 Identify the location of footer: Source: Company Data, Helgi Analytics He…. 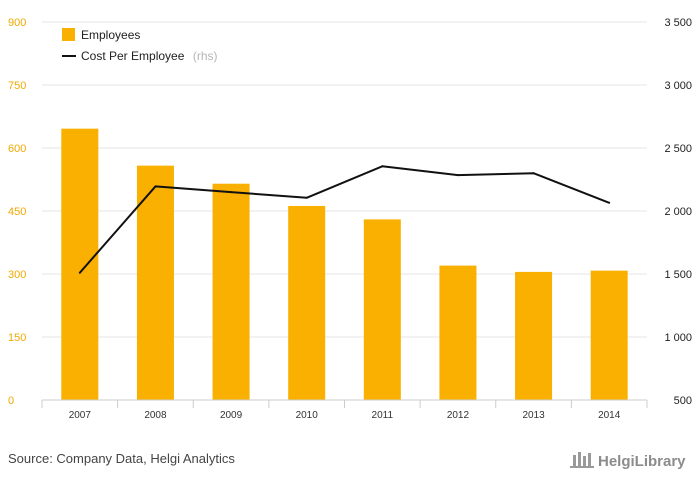
(347, 460).